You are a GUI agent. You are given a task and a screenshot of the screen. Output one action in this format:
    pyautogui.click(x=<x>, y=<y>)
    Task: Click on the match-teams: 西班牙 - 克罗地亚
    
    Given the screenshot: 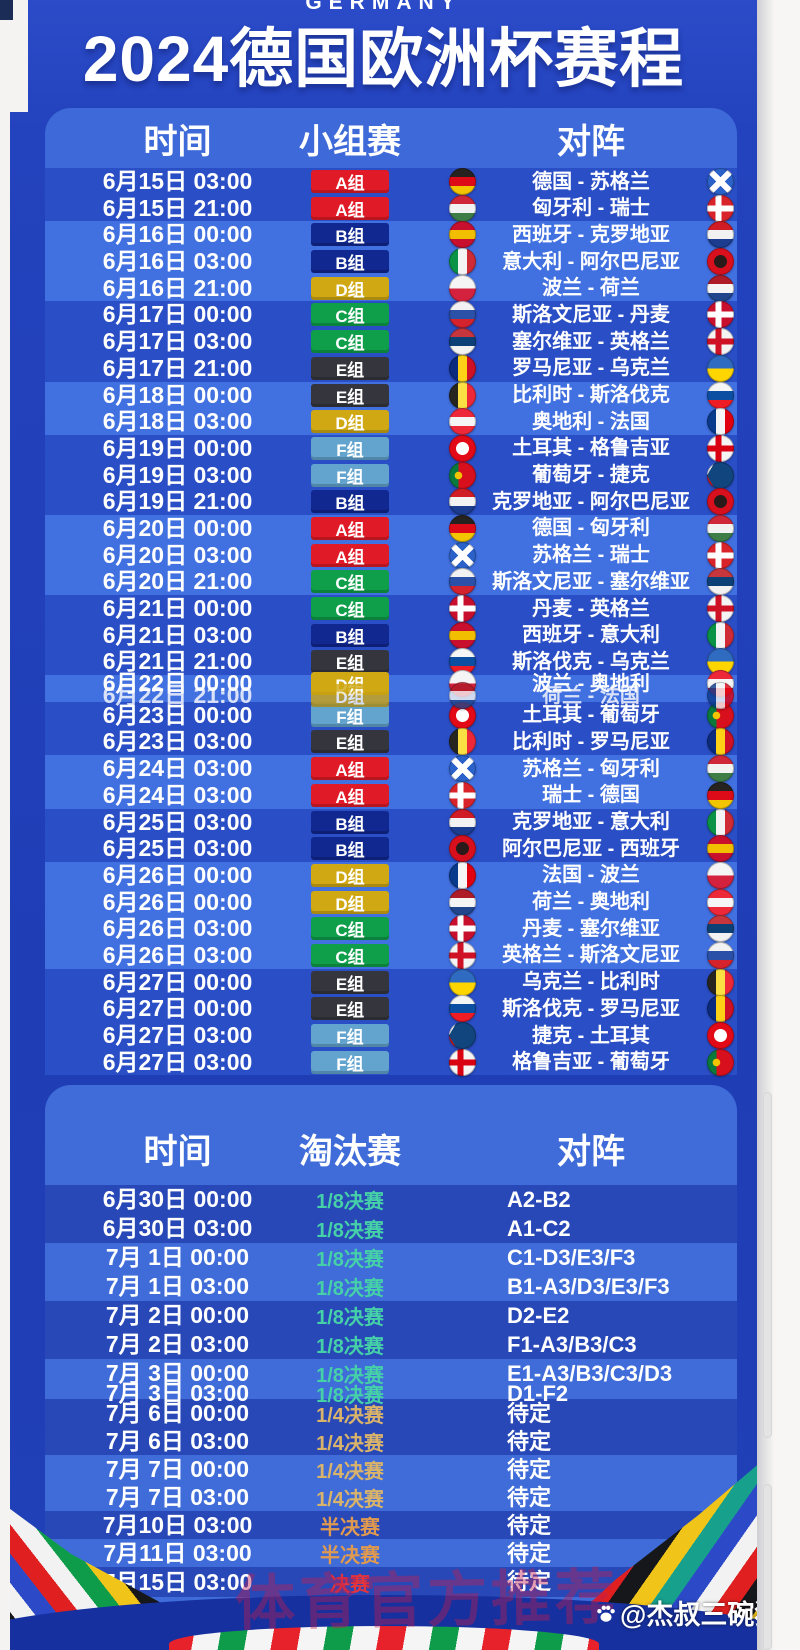 What is the action you would take?
    pyautogui.click(x=591, y=234)
    